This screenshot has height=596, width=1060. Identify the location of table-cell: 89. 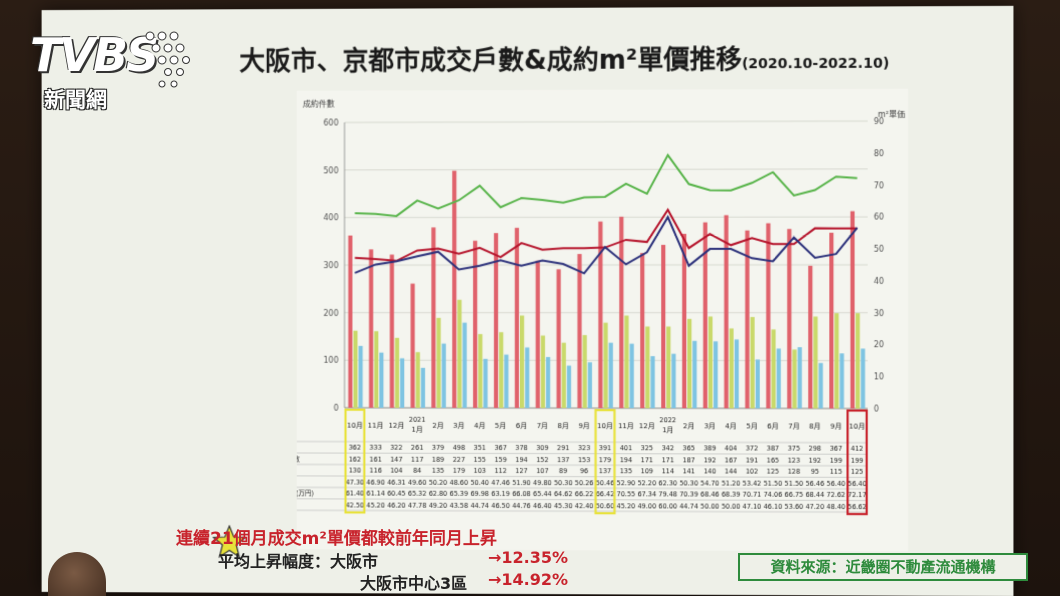
(563, 472).